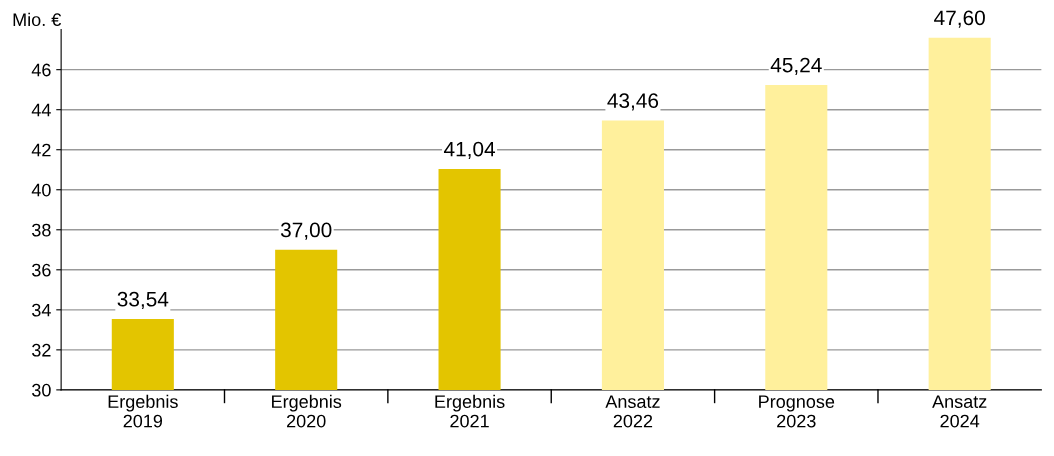 Image resolution: width=1054 pixels, height=456 pixels. I want to click on y-tick-label: 40, so click(41, 190).